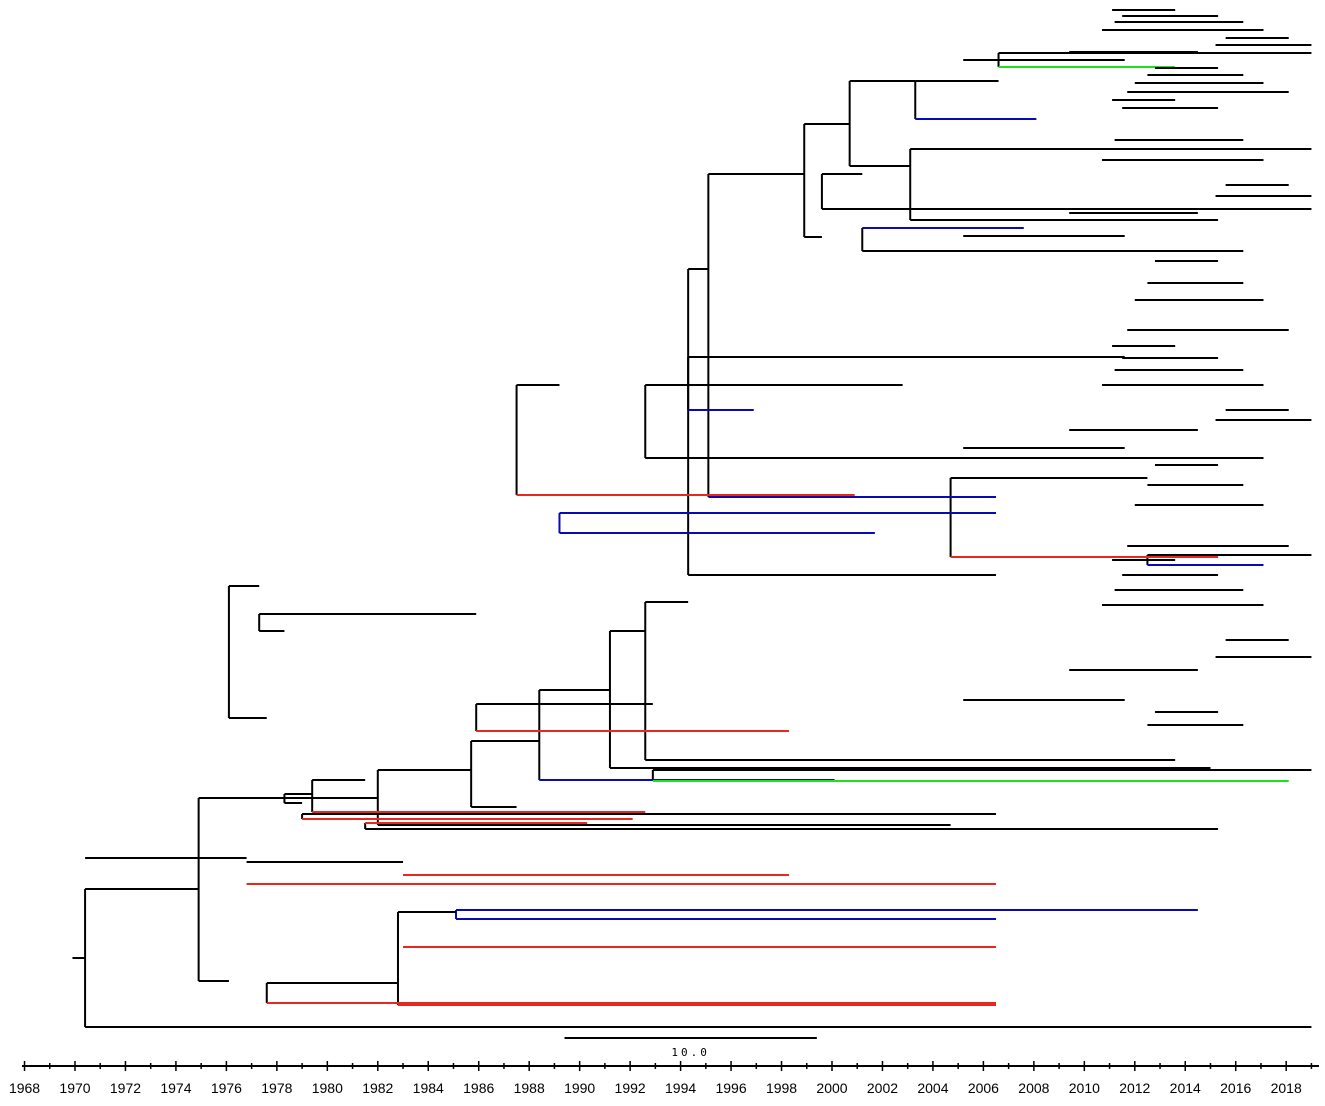 Image resolution: width=1325 pixels, height=1106 pixels. I want to click on x-tick-label: 2000, so click(831, 1088).